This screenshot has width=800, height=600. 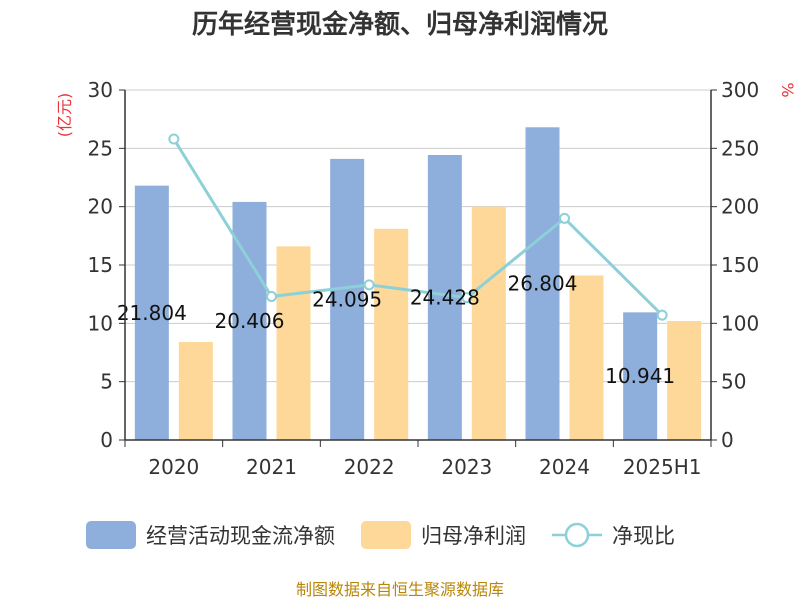 I want to click on right-tick-label: 0, so click(x=727, y=440).